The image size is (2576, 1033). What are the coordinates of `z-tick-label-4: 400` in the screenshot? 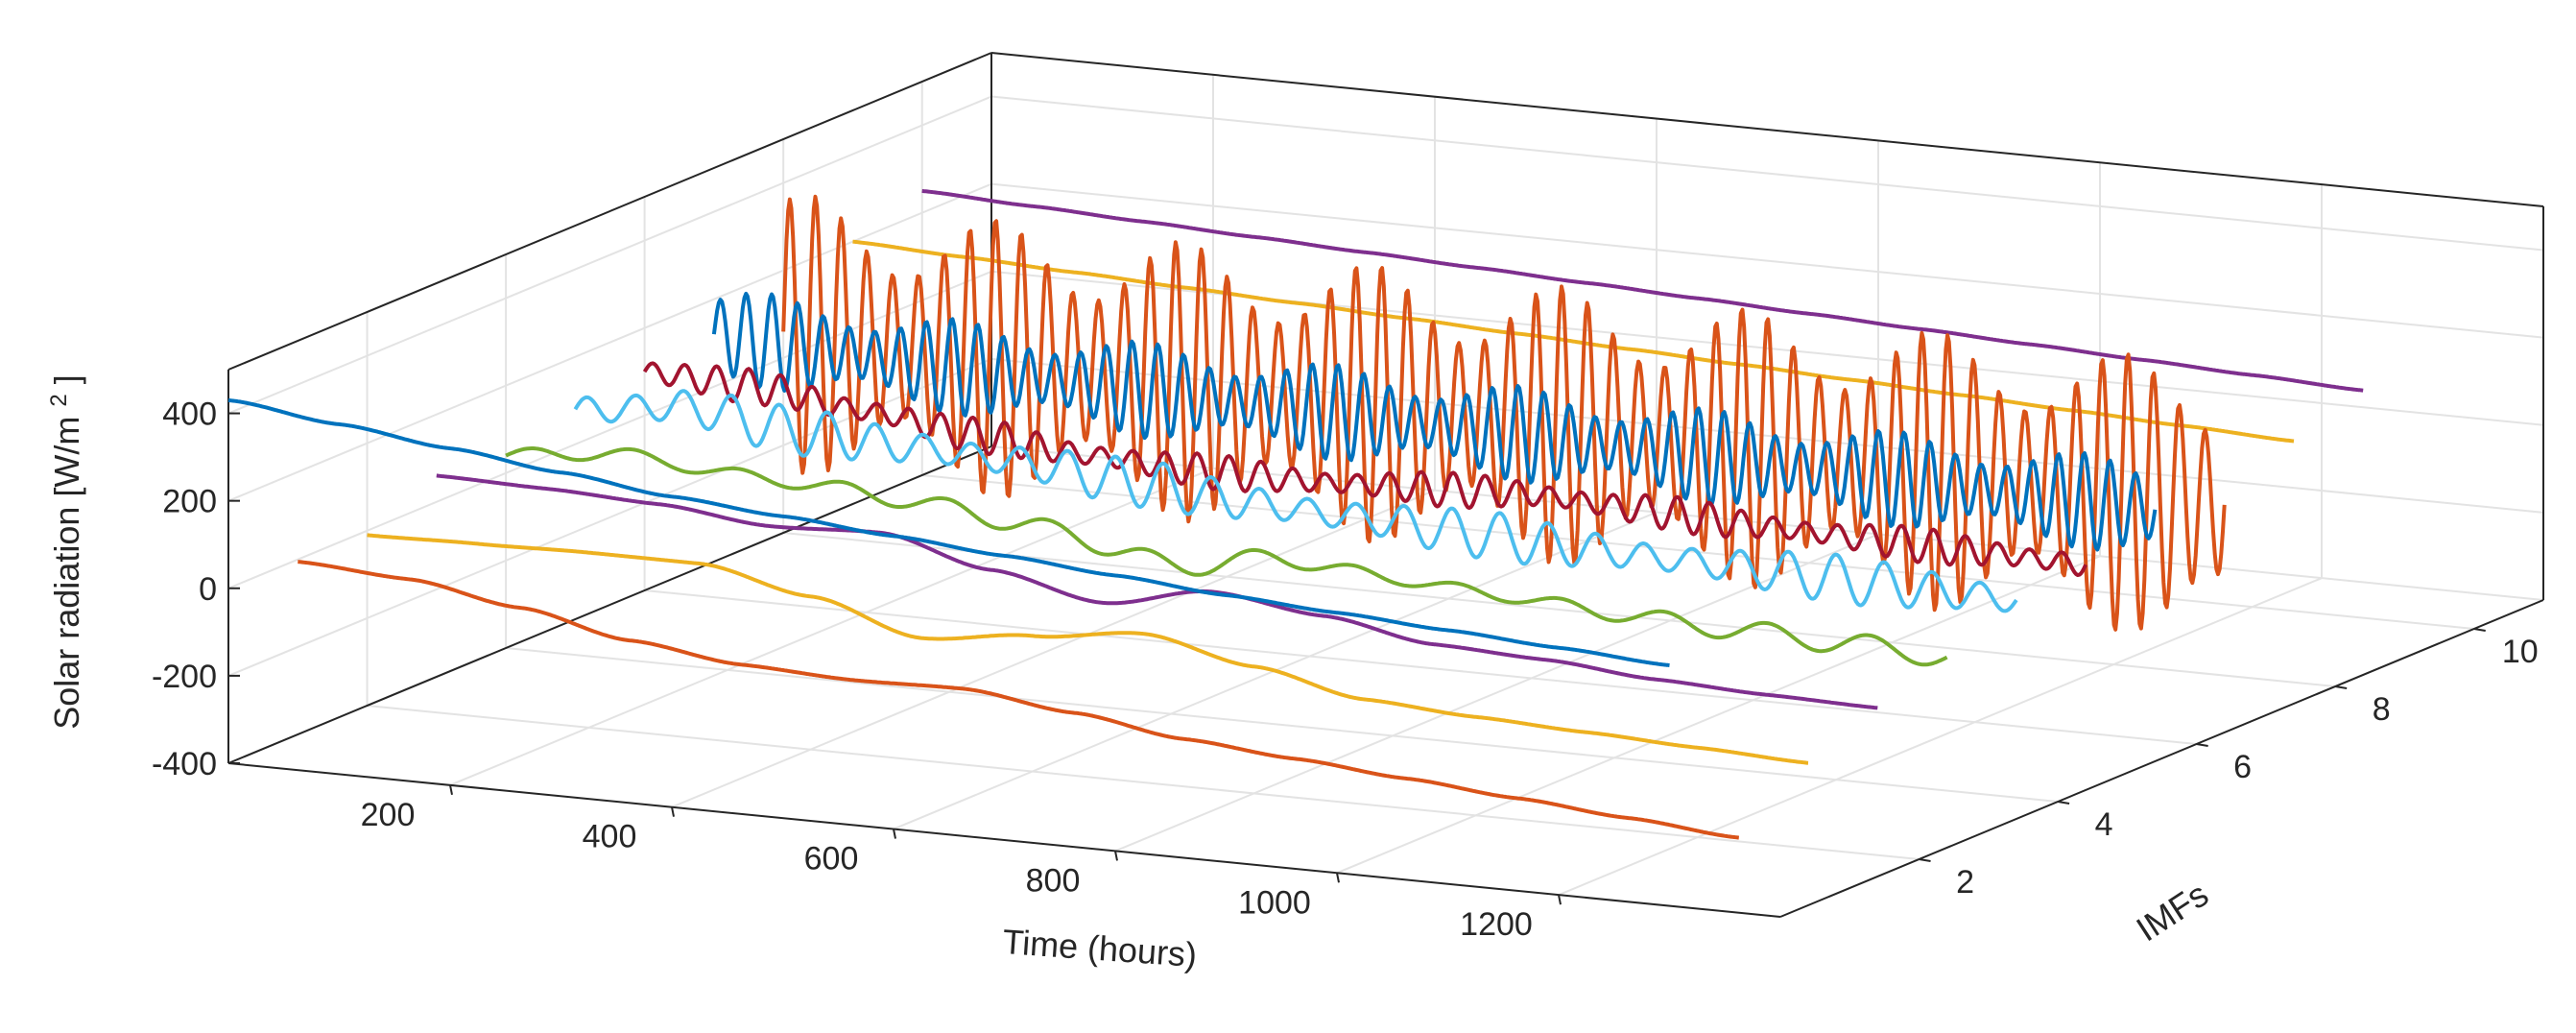 It's located at (189, 414).